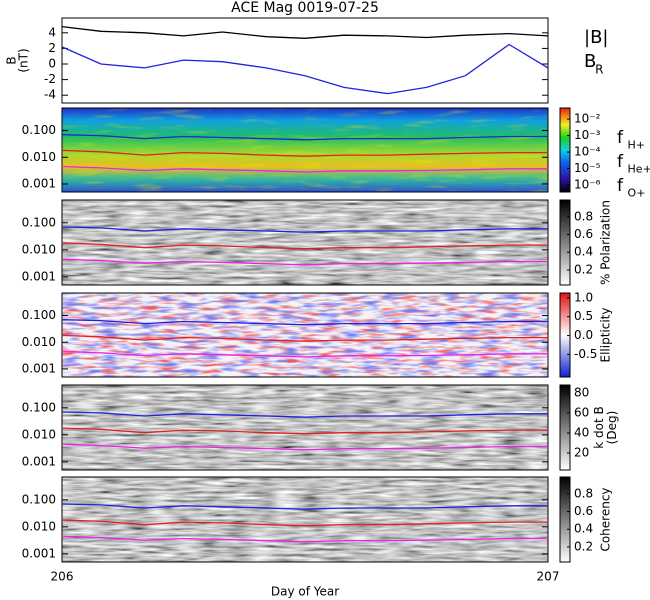 This screenshot has width=650, height=600. I want to click on colorbar-label: Coherency, so click(606, 519).